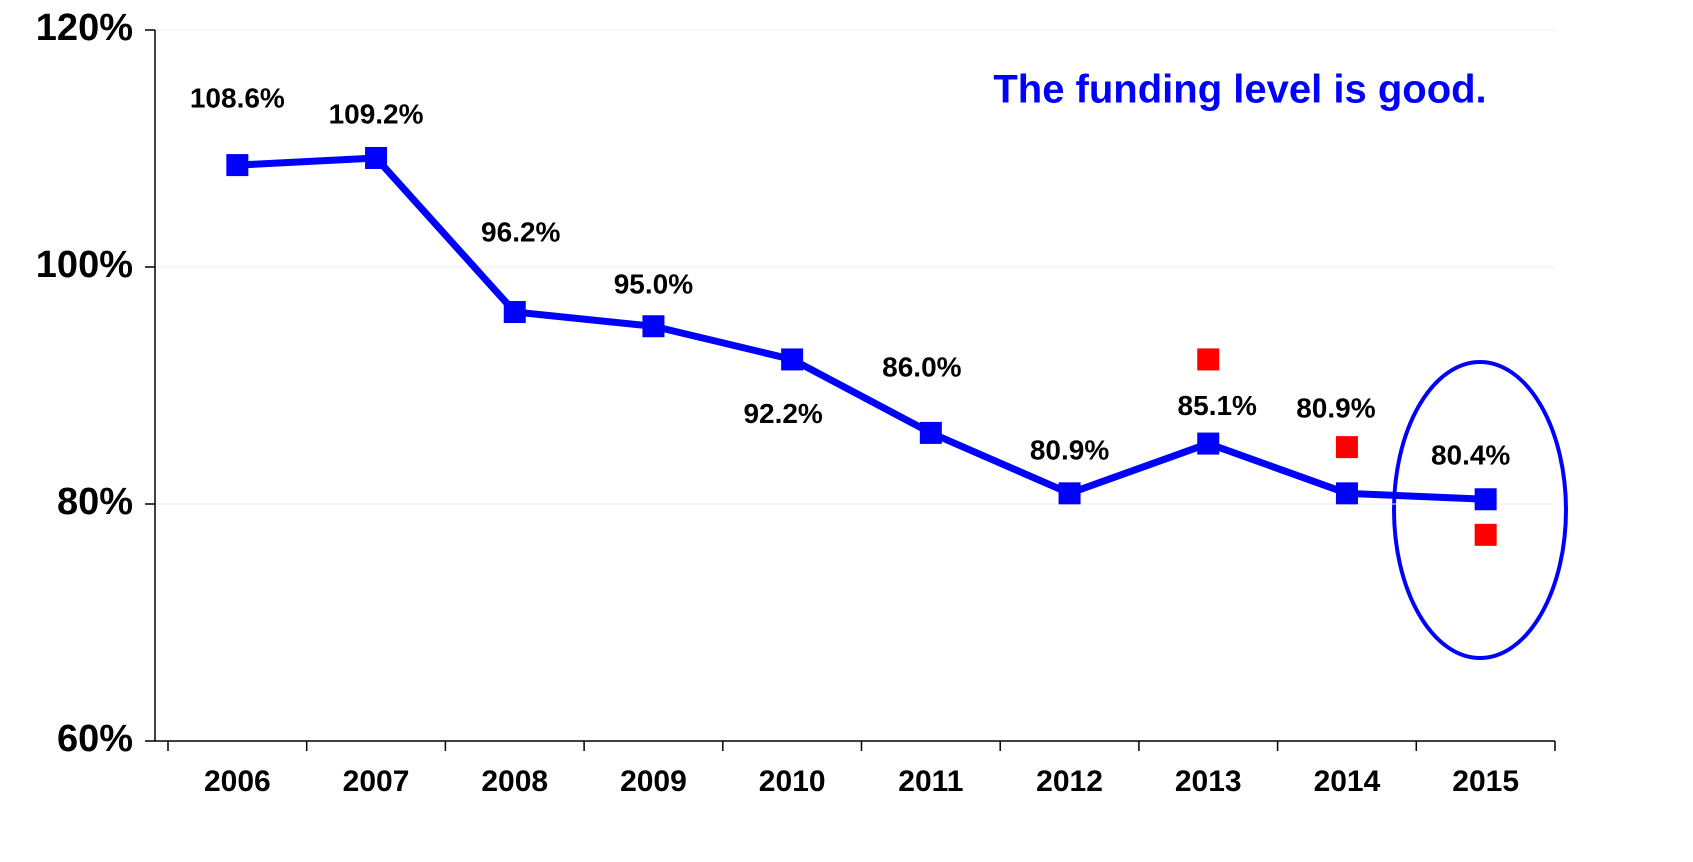 The image size is (1693, 862). Describe the element at coordinates (84, 28) in the screenshot. I see `y-tick-label: 120%` at that location.